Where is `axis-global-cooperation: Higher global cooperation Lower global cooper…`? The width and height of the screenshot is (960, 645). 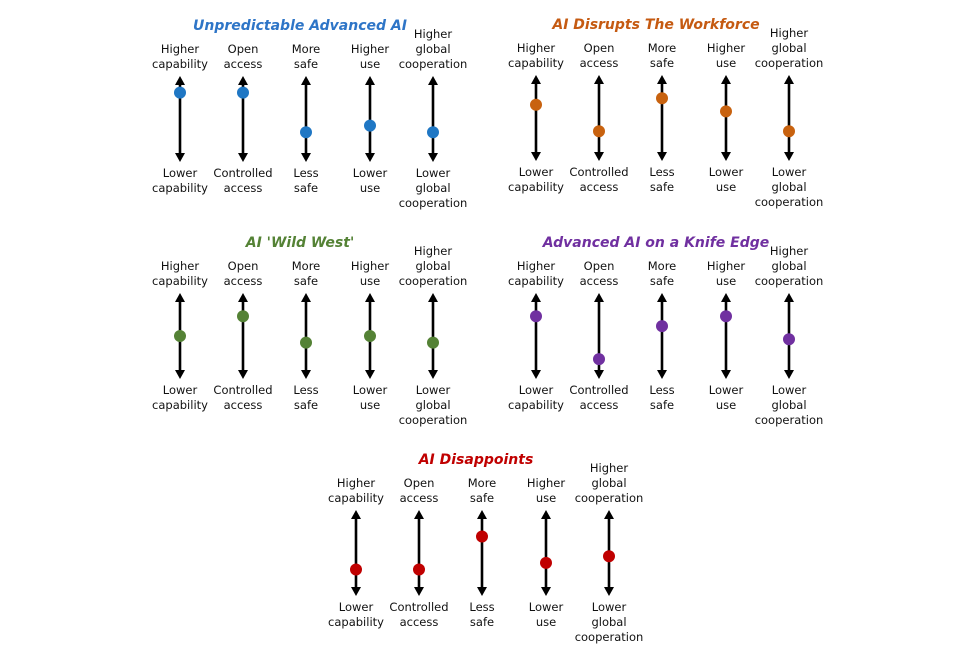 axis-global-cooperation: Higher global cooperation Lower global cooper… is located at coordinates (433, 118).